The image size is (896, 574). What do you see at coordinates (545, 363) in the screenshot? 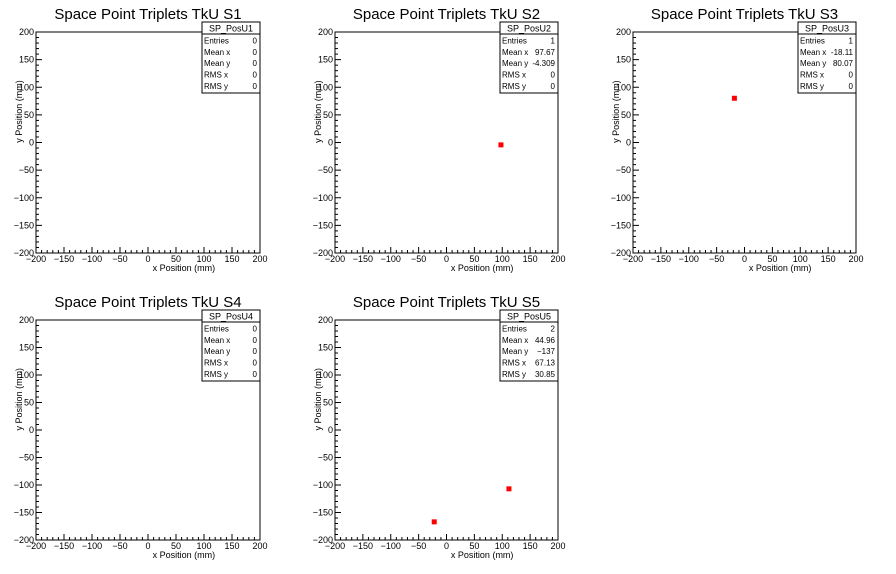
I see `stats-value: 67.13` at bounding box center [545, 363].